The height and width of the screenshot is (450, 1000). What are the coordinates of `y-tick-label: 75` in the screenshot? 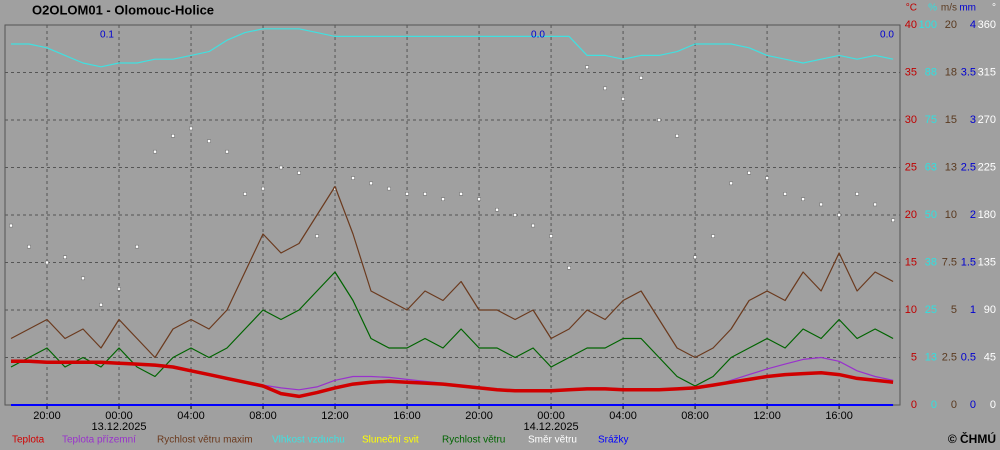 It's located at (931, 120).